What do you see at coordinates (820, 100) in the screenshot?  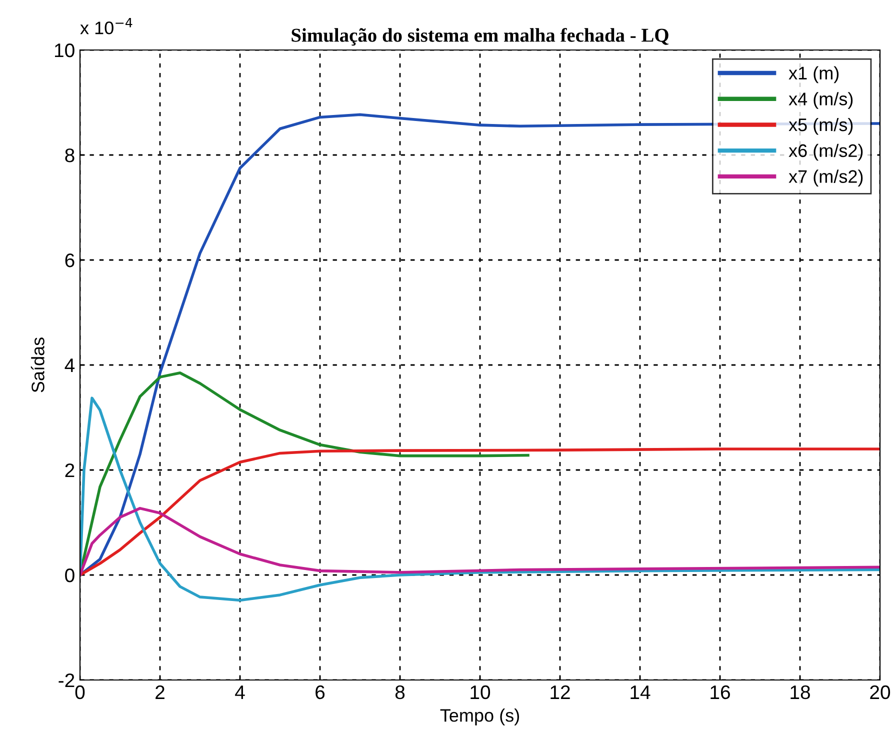 I see `legend-label: x4 (m/s)` at bounding box center [820, 100].